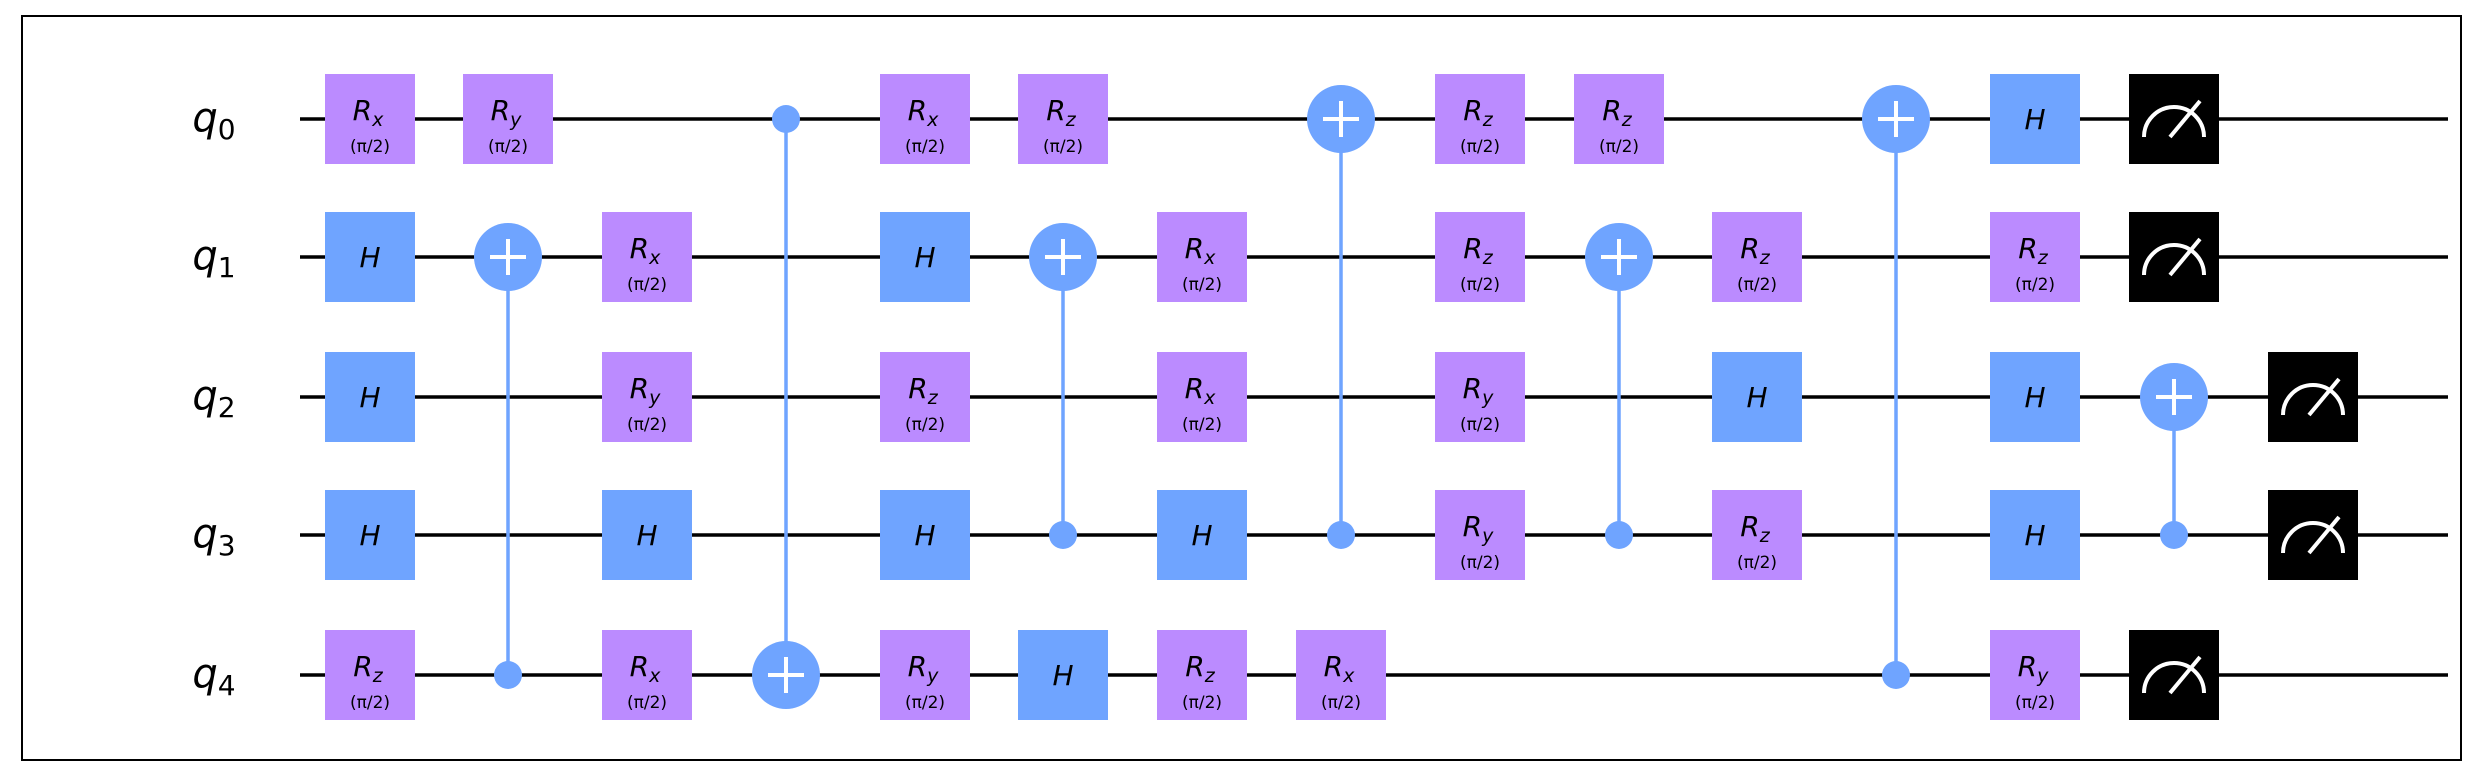 The image size is (2481, 782). Describe the element at coordinates (213, 676) in the screenshot. I see `qubit-label-4: q4` at that location.